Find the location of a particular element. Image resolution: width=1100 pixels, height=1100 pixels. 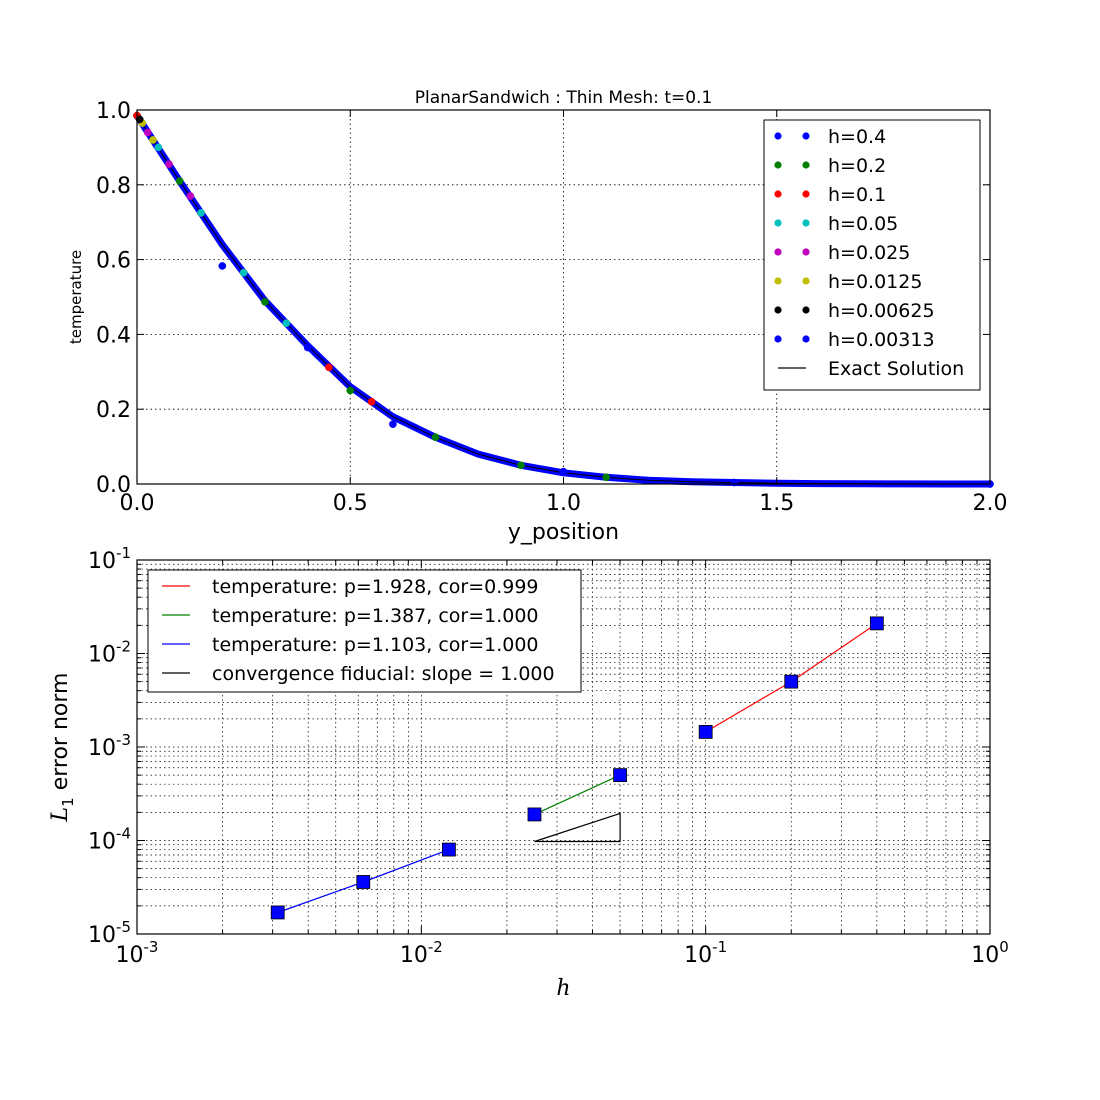

bottom-x-tick-label: 10⁻³ is located at coordinates (137, 953).